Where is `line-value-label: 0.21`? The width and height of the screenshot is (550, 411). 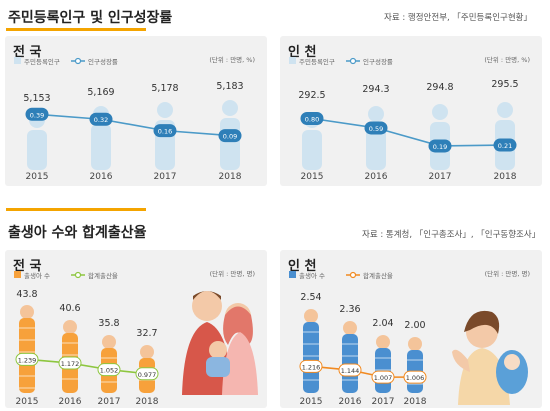
line-value-label: 0.21 is located at coordinates (505, 146).